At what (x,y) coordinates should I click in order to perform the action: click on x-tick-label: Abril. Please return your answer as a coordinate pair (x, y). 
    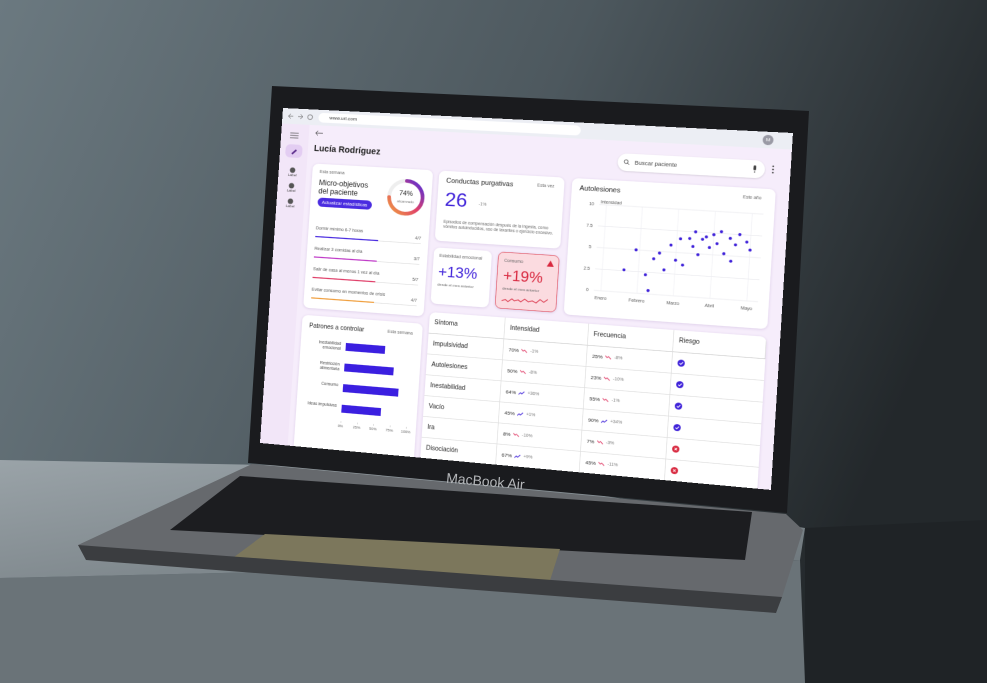
    Looking at the image, I should click on (710, 306).